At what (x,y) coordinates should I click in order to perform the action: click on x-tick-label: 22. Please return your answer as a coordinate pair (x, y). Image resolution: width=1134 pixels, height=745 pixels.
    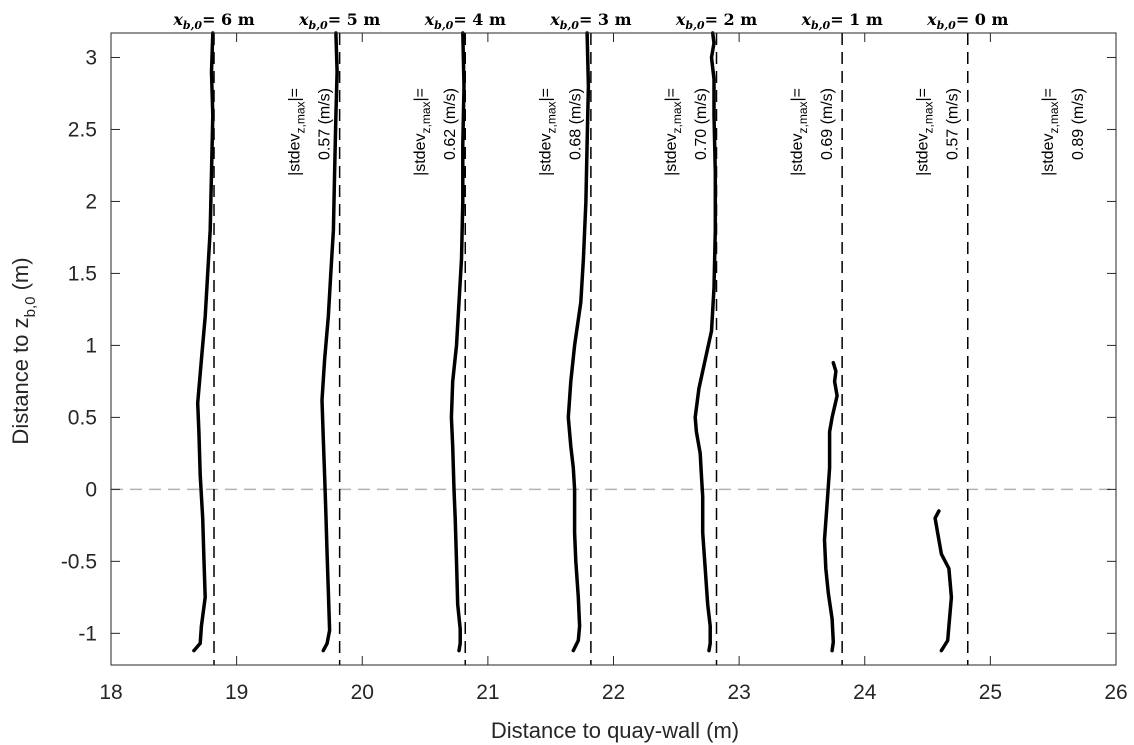
    Looking at the image, I should click on (613, 692).